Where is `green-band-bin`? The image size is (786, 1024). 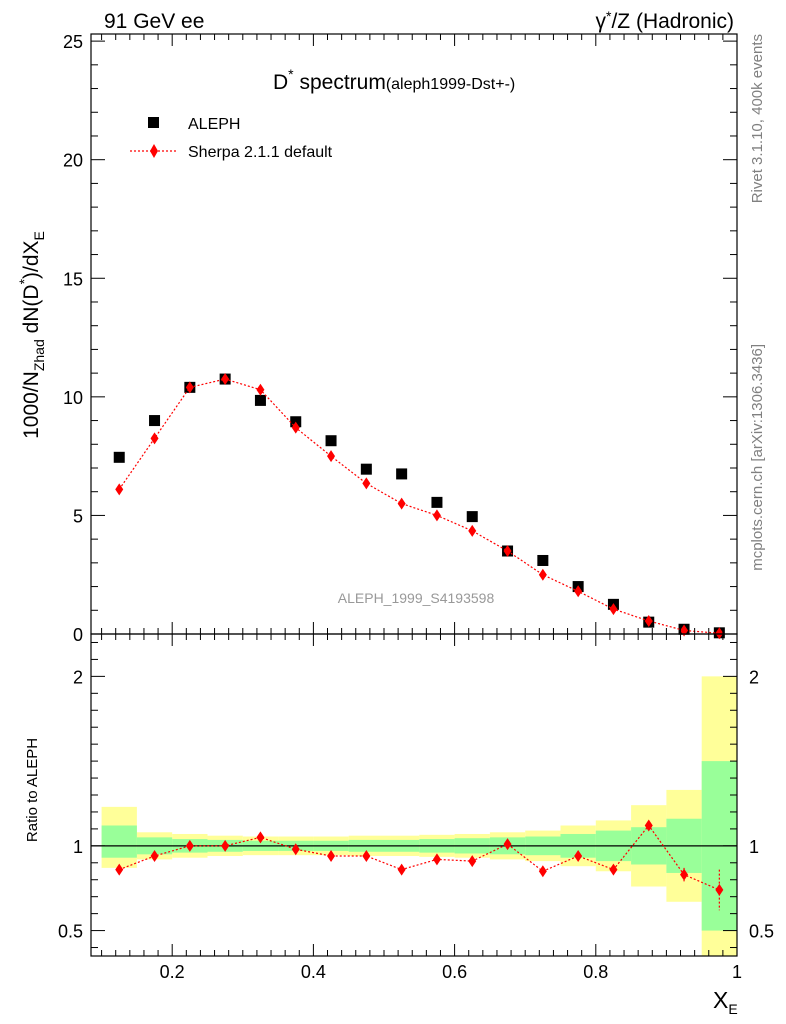
green-band-bin is located at coordinates (119, 841).